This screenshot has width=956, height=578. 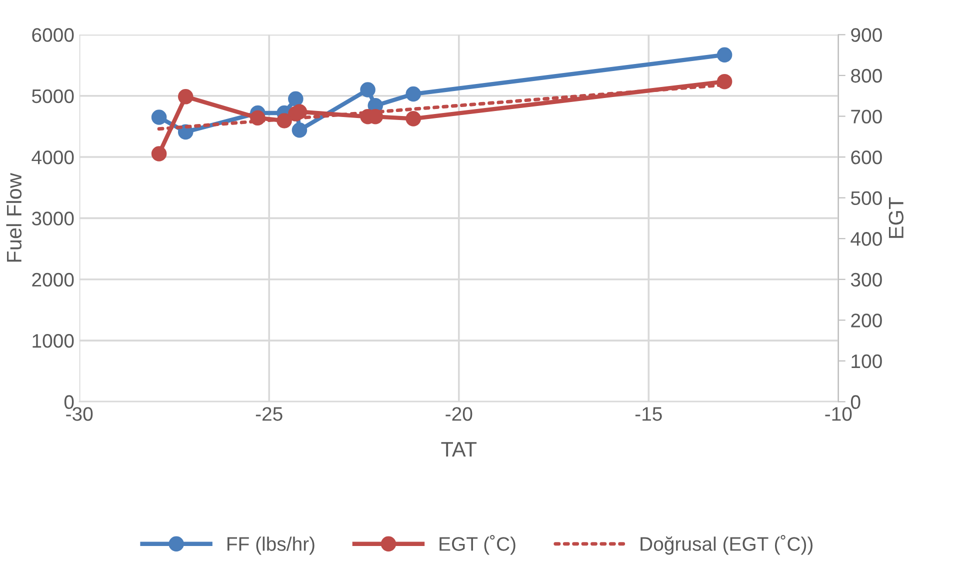 I want to click on y2-tick-label: 300, so click(x=866, y=279).